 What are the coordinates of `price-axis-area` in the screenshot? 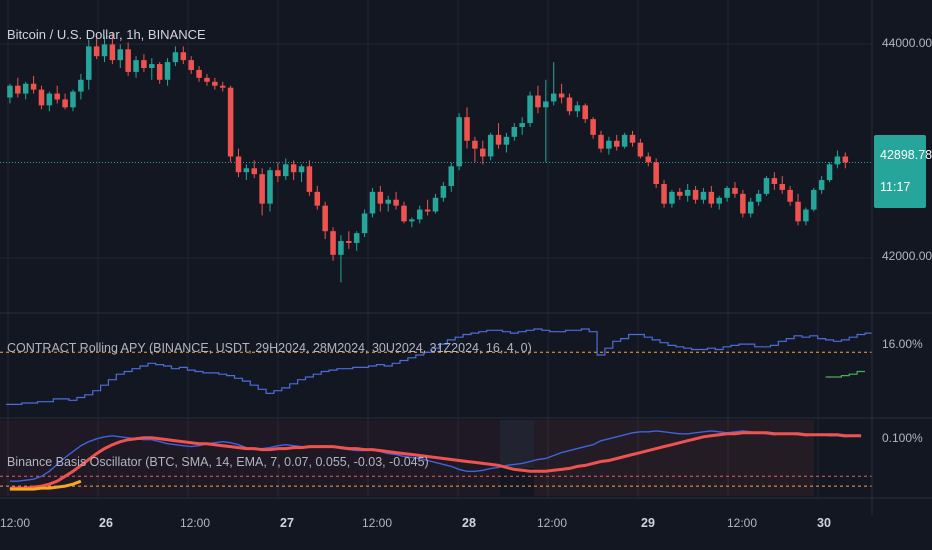 It's located at (902, 257).